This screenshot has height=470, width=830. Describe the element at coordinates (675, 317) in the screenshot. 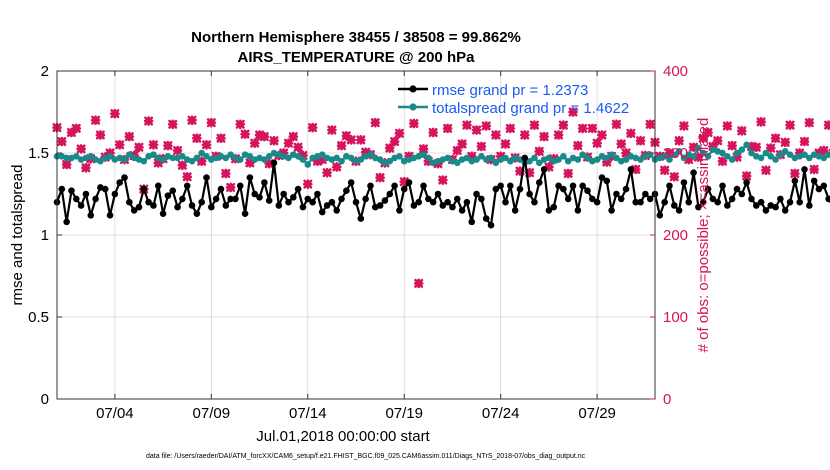

I see `y-tick-label-right: 100` at that location.